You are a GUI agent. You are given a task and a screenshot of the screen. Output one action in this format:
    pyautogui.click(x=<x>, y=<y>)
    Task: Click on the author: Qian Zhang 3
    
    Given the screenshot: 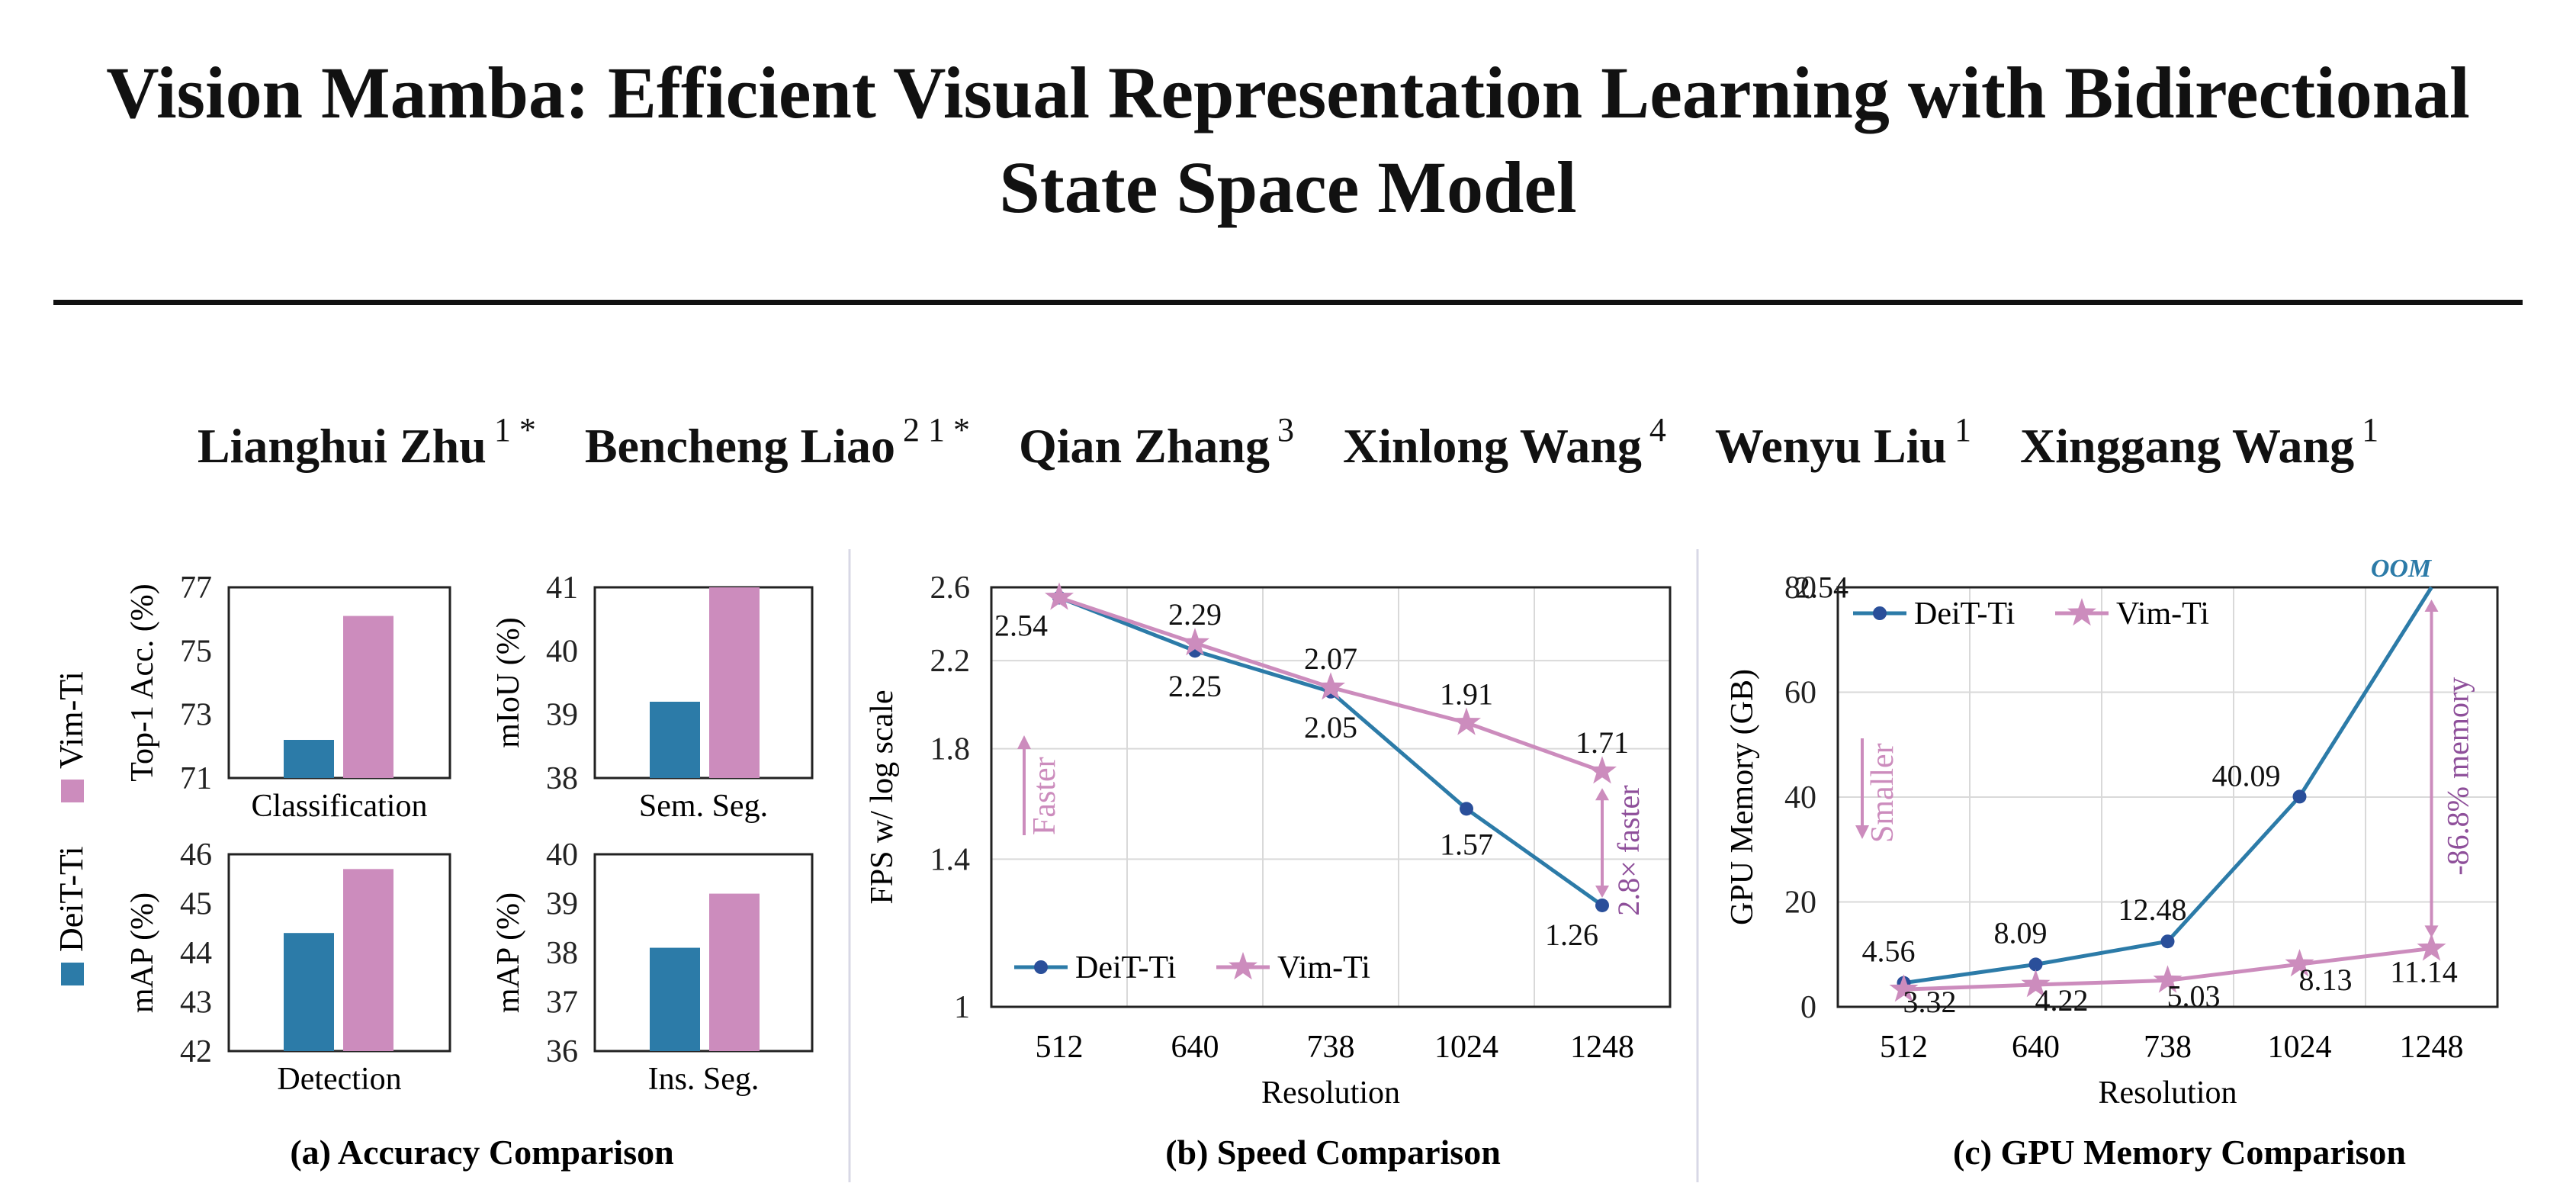 What is the action you would take?
    pyautogui.click(x=1156, y=443)
    